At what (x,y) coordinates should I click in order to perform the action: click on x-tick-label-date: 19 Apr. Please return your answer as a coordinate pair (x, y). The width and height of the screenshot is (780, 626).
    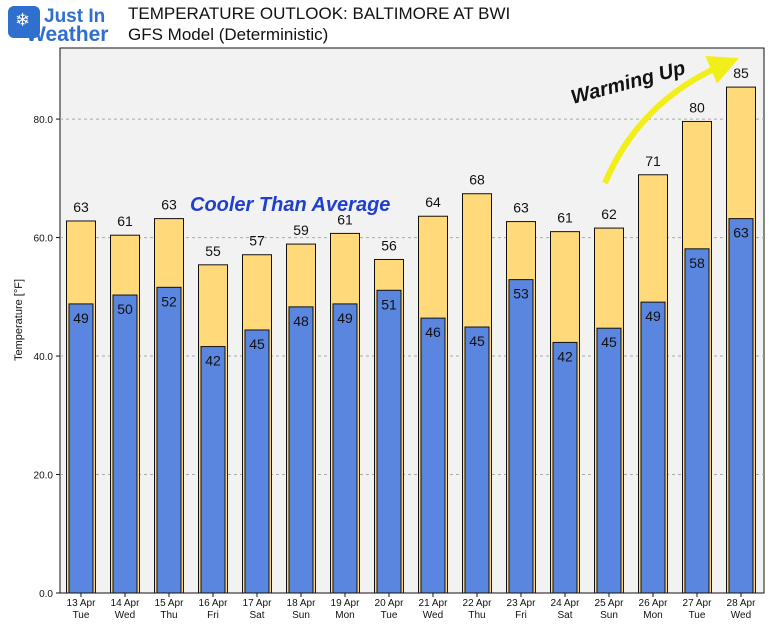
    Looking at the image, I should click on (346, 603).